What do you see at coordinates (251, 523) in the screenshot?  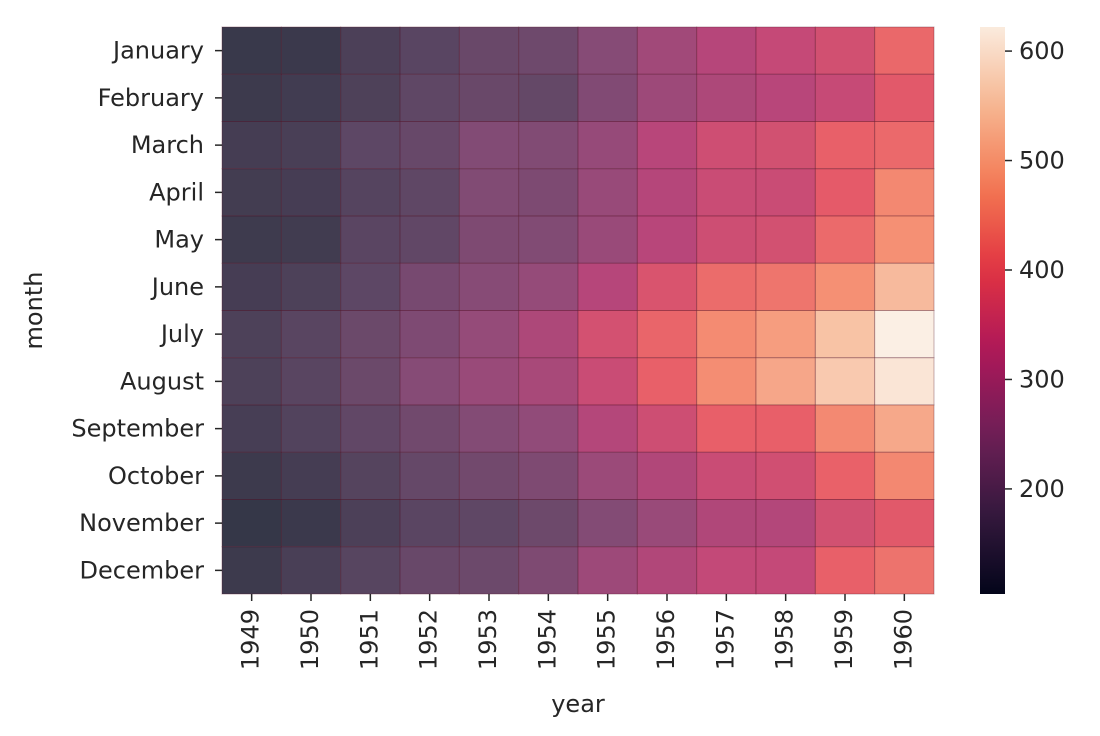 I see `heatmap-cell-november-1949` at bounding box center [251, 523].